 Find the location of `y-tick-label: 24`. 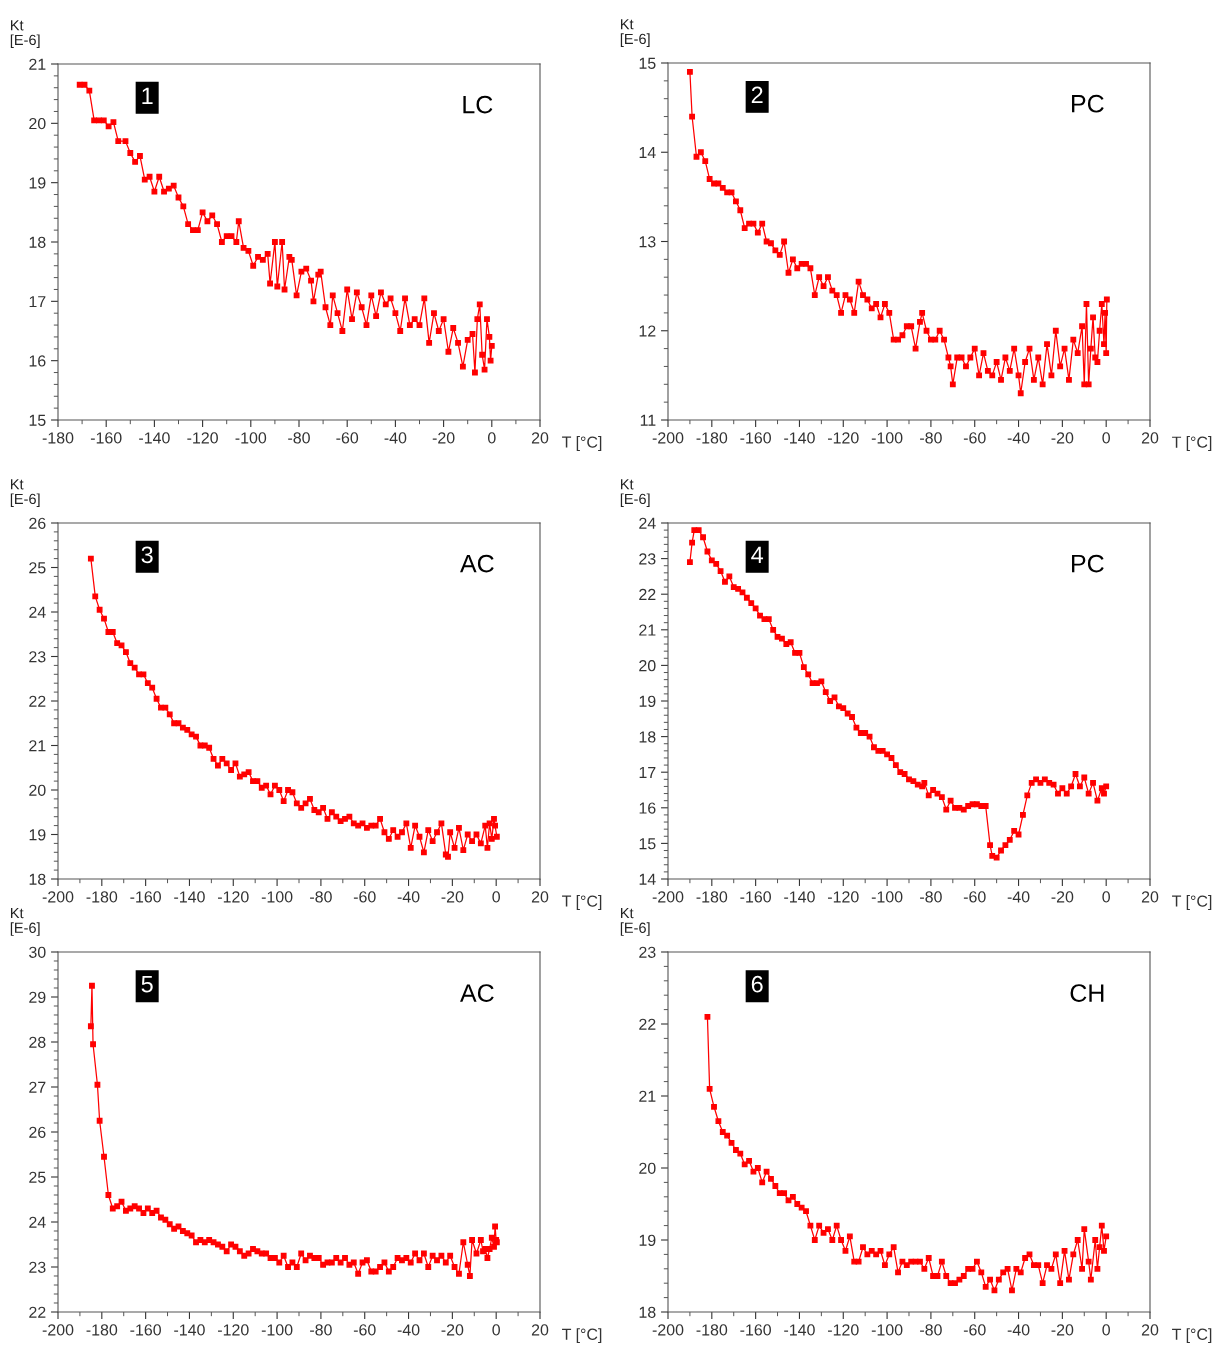

y-tick-label: 24 is located at coordinates (37, 612).